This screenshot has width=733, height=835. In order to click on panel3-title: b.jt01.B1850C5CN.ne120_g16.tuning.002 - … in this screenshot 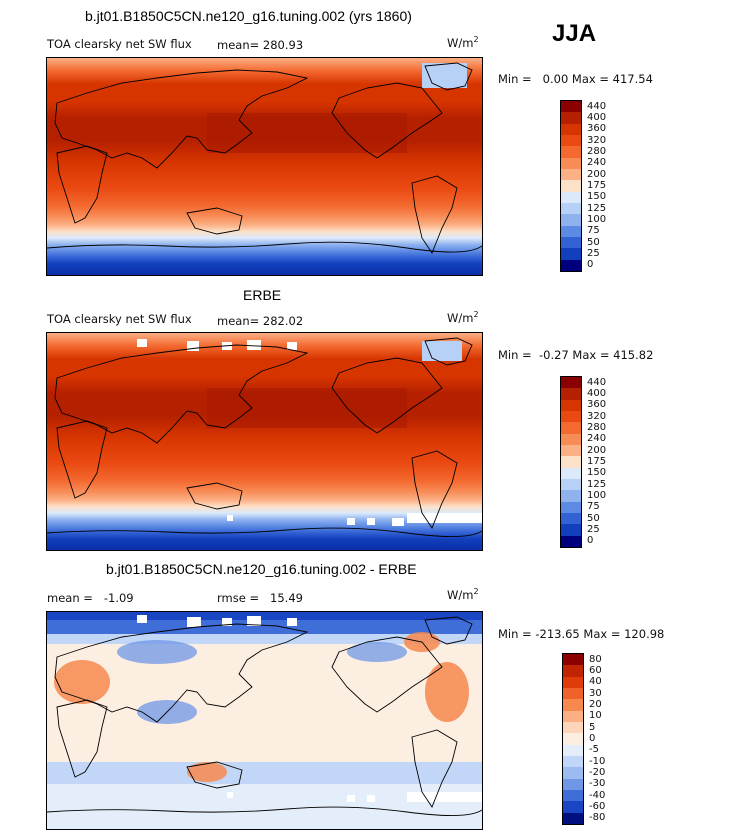, I will do `click(261, 569)`.